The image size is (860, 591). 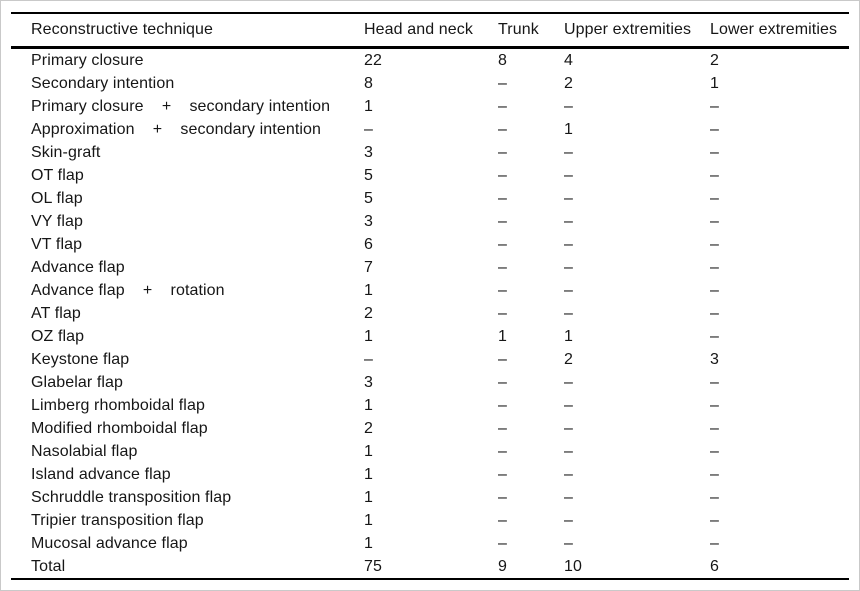 What do you see at coordinates (103, 83) in the screenshot?
I see `cell-technique: Secondary intention` at bounding box center [103, 83].